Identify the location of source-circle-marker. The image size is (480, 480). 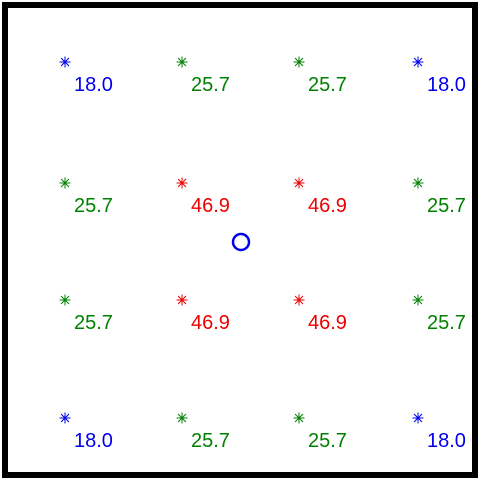
(241, 242).